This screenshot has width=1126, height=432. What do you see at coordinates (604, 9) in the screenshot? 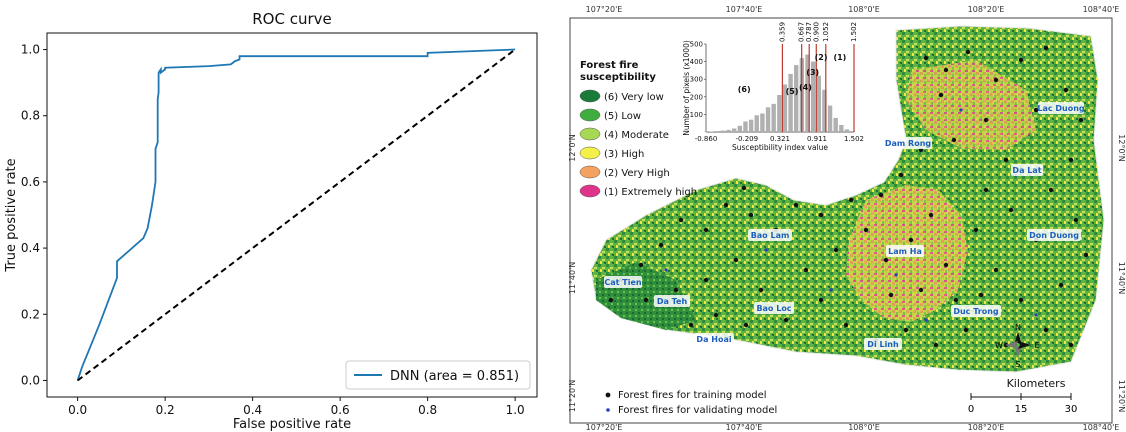
I see `top-lon-label: 107°20'E` at bounding box center [604, 9].